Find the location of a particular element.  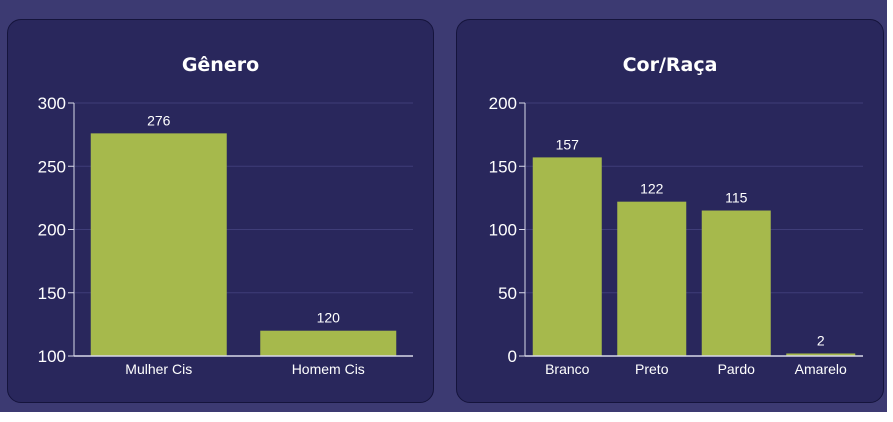

x-tick-label: Homem Cis is located at coordinates (328, 369).